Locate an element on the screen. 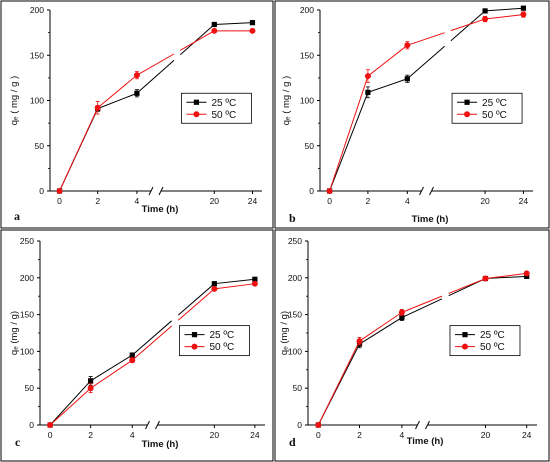 The image size is (550, 462). panel-label: d is located at coordinates (292, 442).